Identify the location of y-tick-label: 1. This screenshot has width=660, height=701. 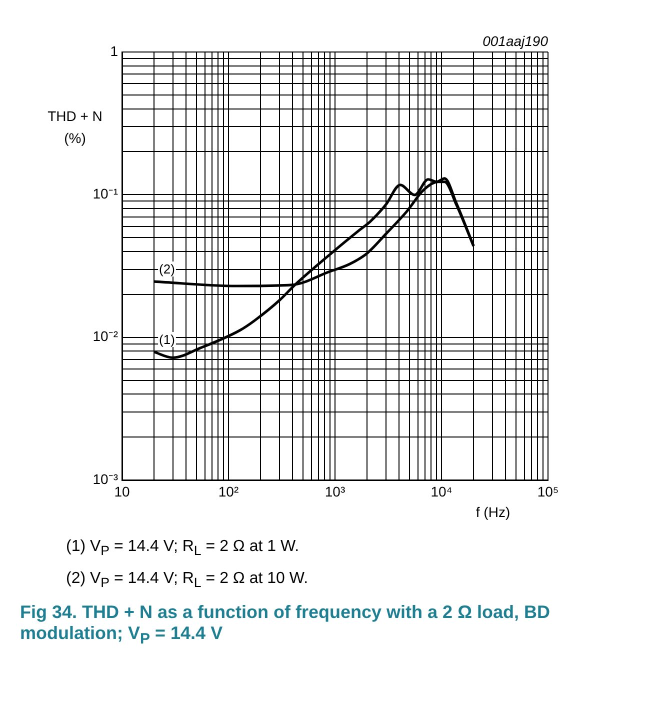
(114, 50).